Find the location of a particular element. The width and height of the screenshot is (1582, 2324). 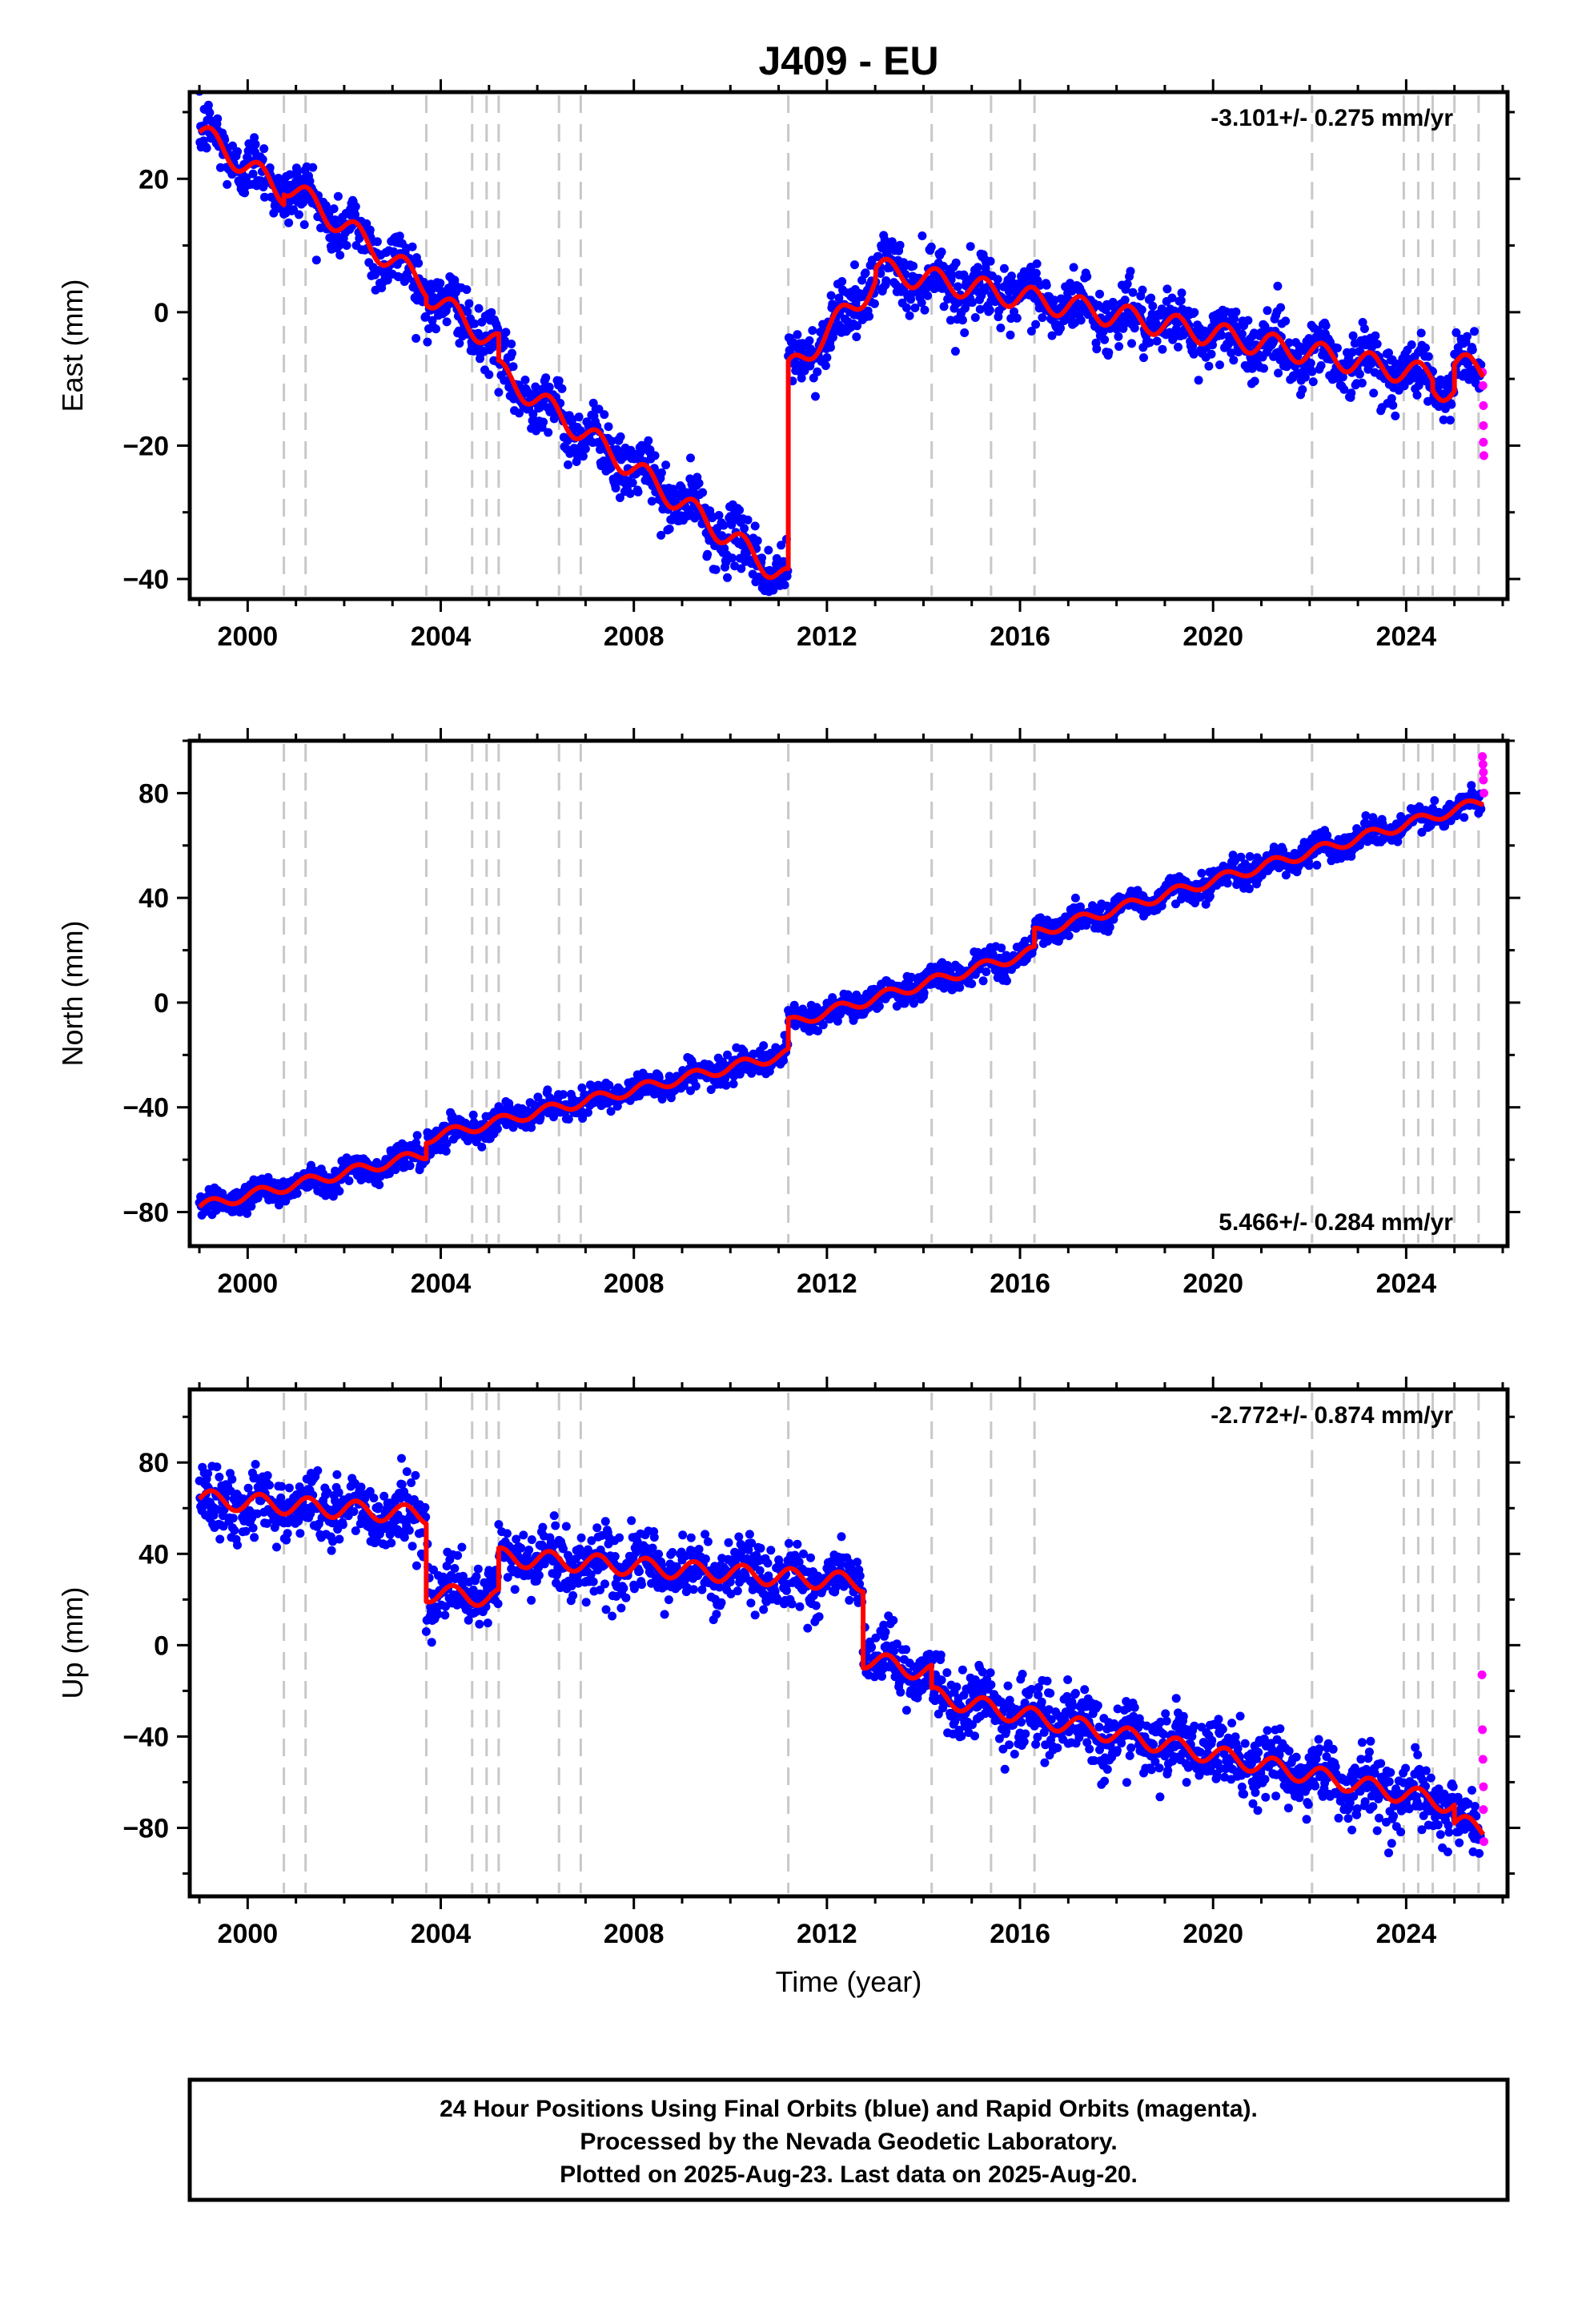

north-x-tick-label: 2024 is located at coordinates (1407, 1284).